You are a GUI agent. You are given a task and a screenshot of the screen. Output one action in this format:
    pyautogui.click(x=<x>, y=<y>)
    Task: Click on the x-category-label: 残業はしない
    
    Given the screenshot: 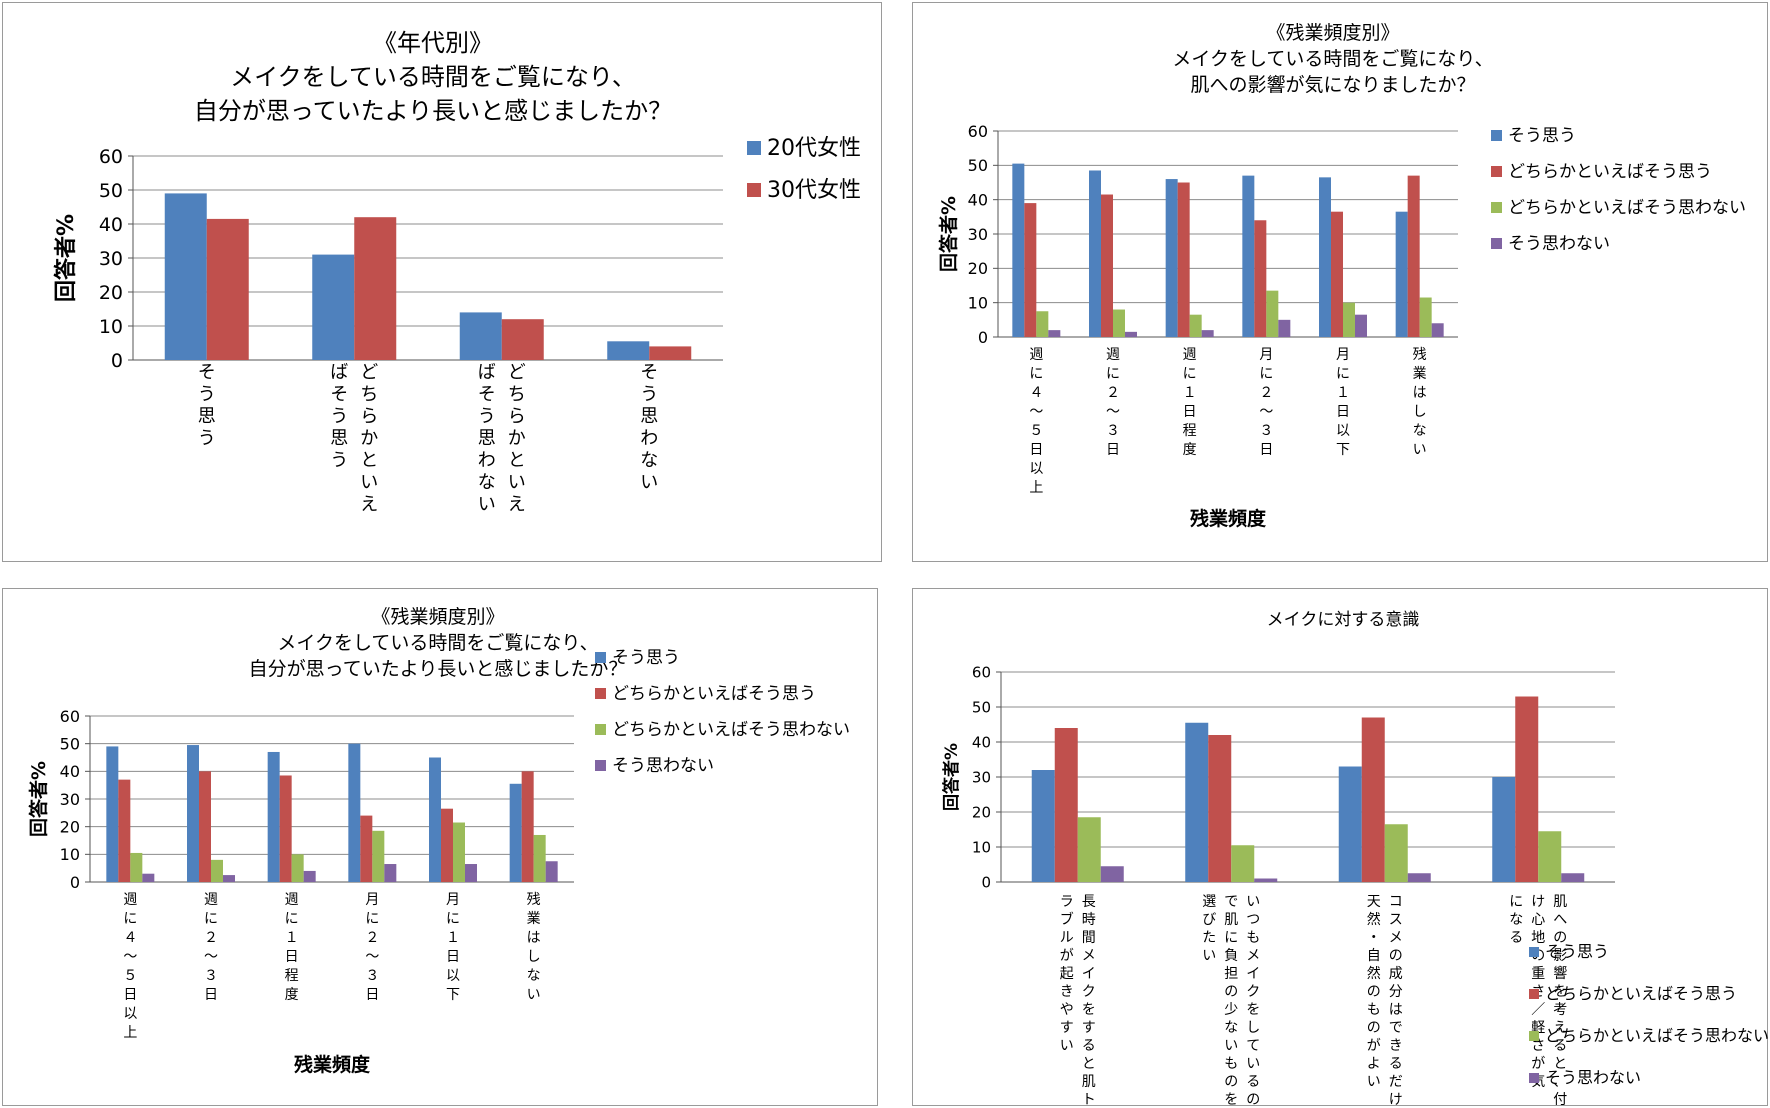 What is the action you would take?
    pyautogui.click(x=1420, y=402)
    